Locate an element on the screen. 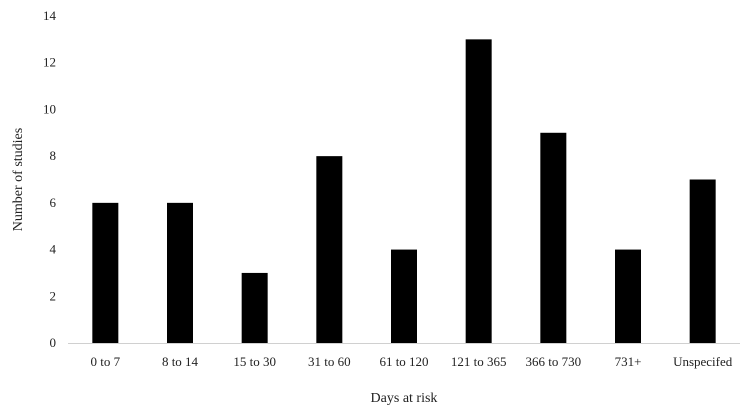  y-tick-label: 14 is located at coordinates (50, 15).